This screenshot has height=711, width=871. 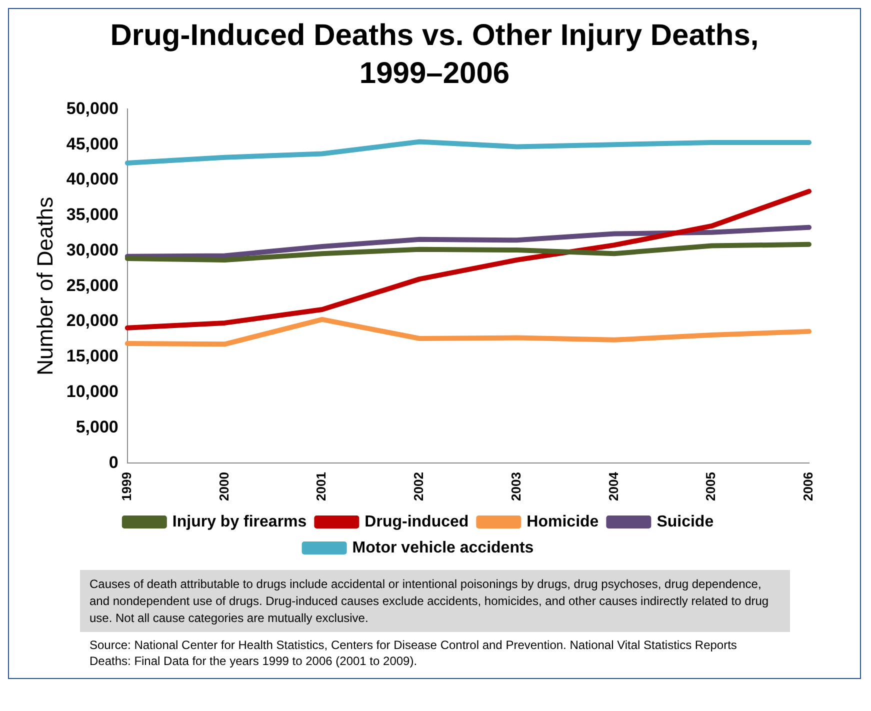 What do you see at coordinates (92, 391) in the screenshot?
I see `y-tick-label: 10,000` at bounding box center [92, 391].